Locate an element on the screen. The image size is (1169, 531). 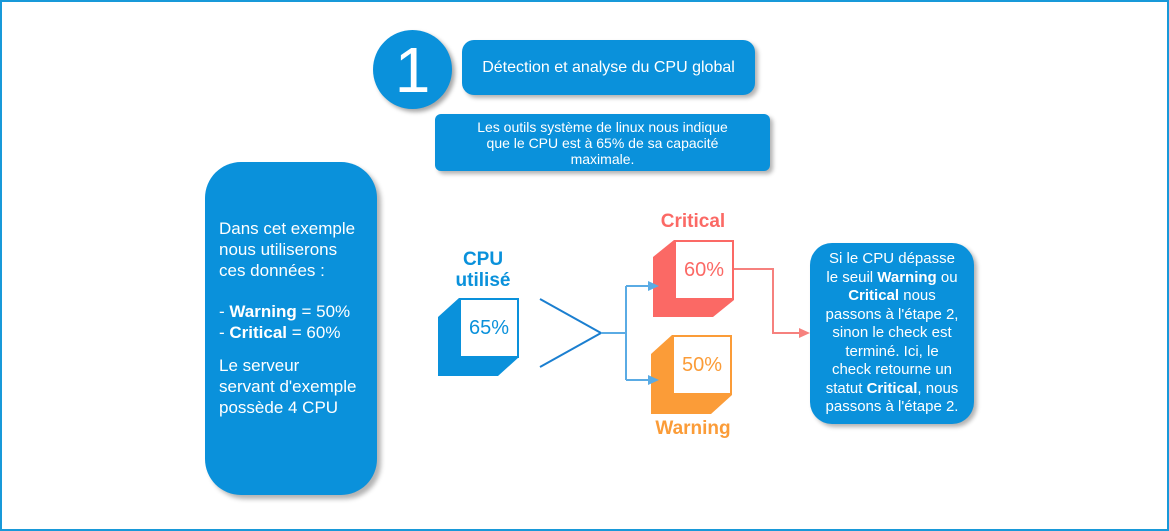
note-text: passons à l'étape 2, is located at coordinates (892, 314).